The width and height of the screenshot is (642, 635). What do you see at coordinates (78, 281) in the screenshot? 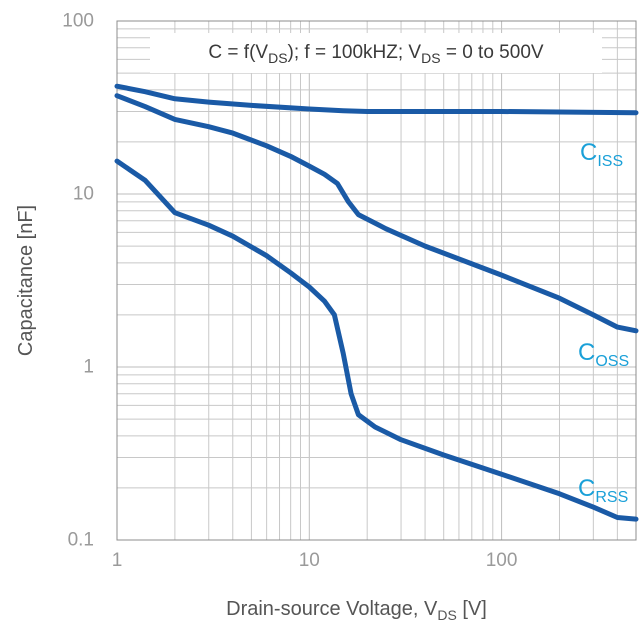
I see `y-tick-labels: 0.1 1 10 100` at bounding box center [78, 281].